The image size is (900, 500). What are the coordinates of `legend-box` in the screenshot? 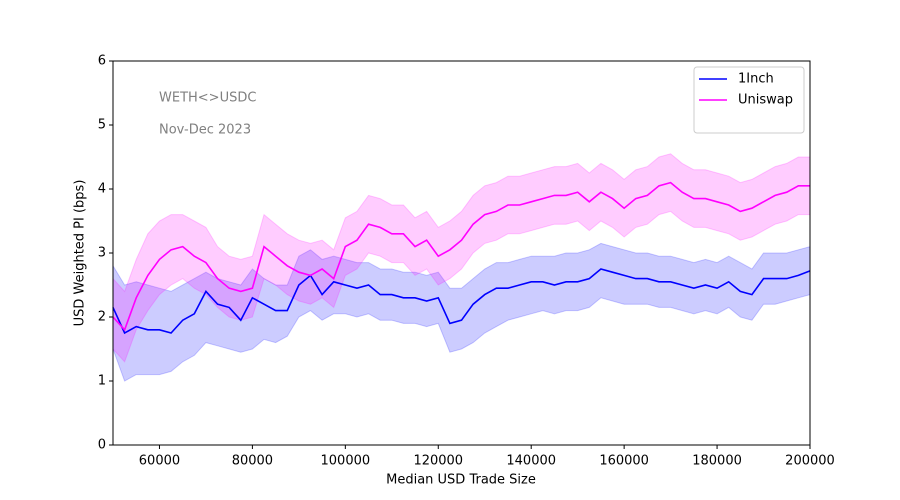 It's located at (749, 100).